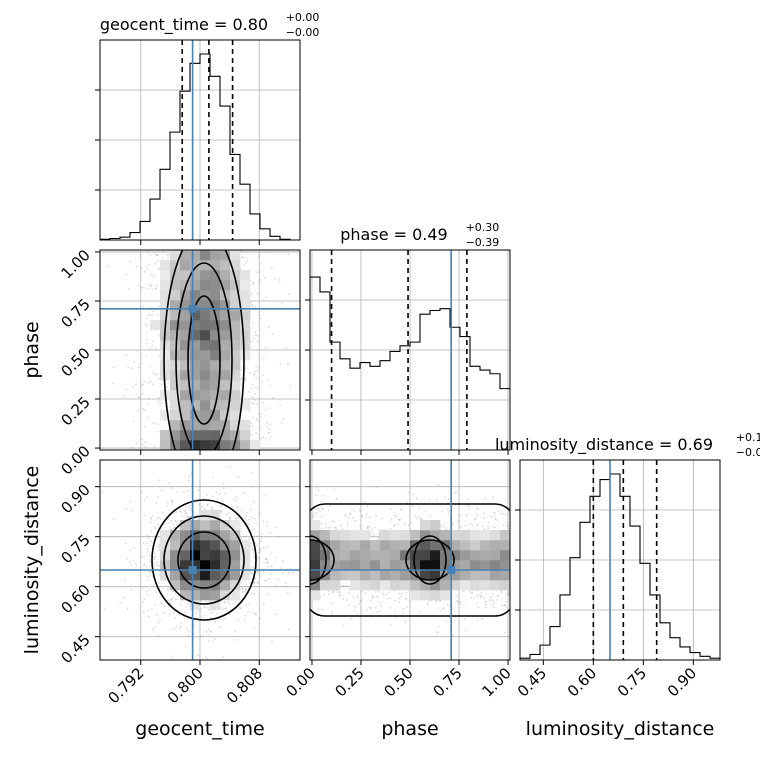  What do you see at coordinates (349, 682) in the screenshot?
I see `x-tick-label: 0.25` at bounding box center [349, 682].